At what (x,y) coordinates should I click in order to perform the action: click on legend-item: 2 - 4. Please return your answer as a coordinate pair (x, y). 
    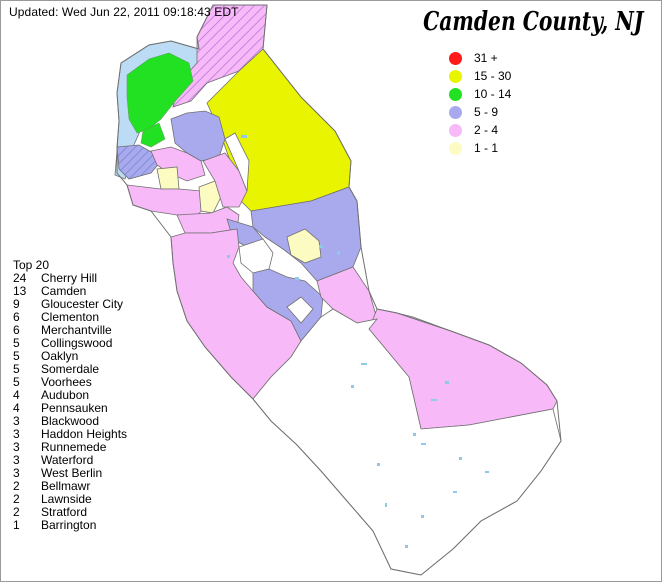
    Looking at the image, I should click on (480, 130).